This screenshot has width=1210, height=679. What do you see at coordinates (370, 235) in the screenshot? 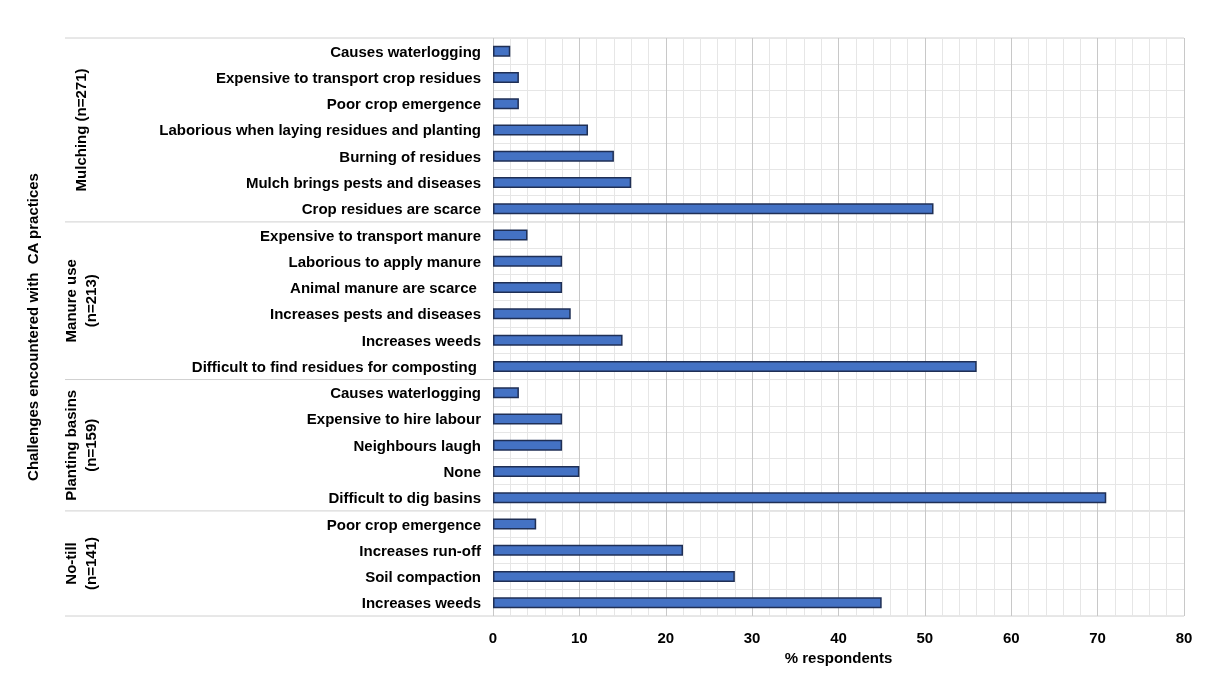
I see `y-tick-label: Expensive to transport manure` at bounding box center [370, 235].